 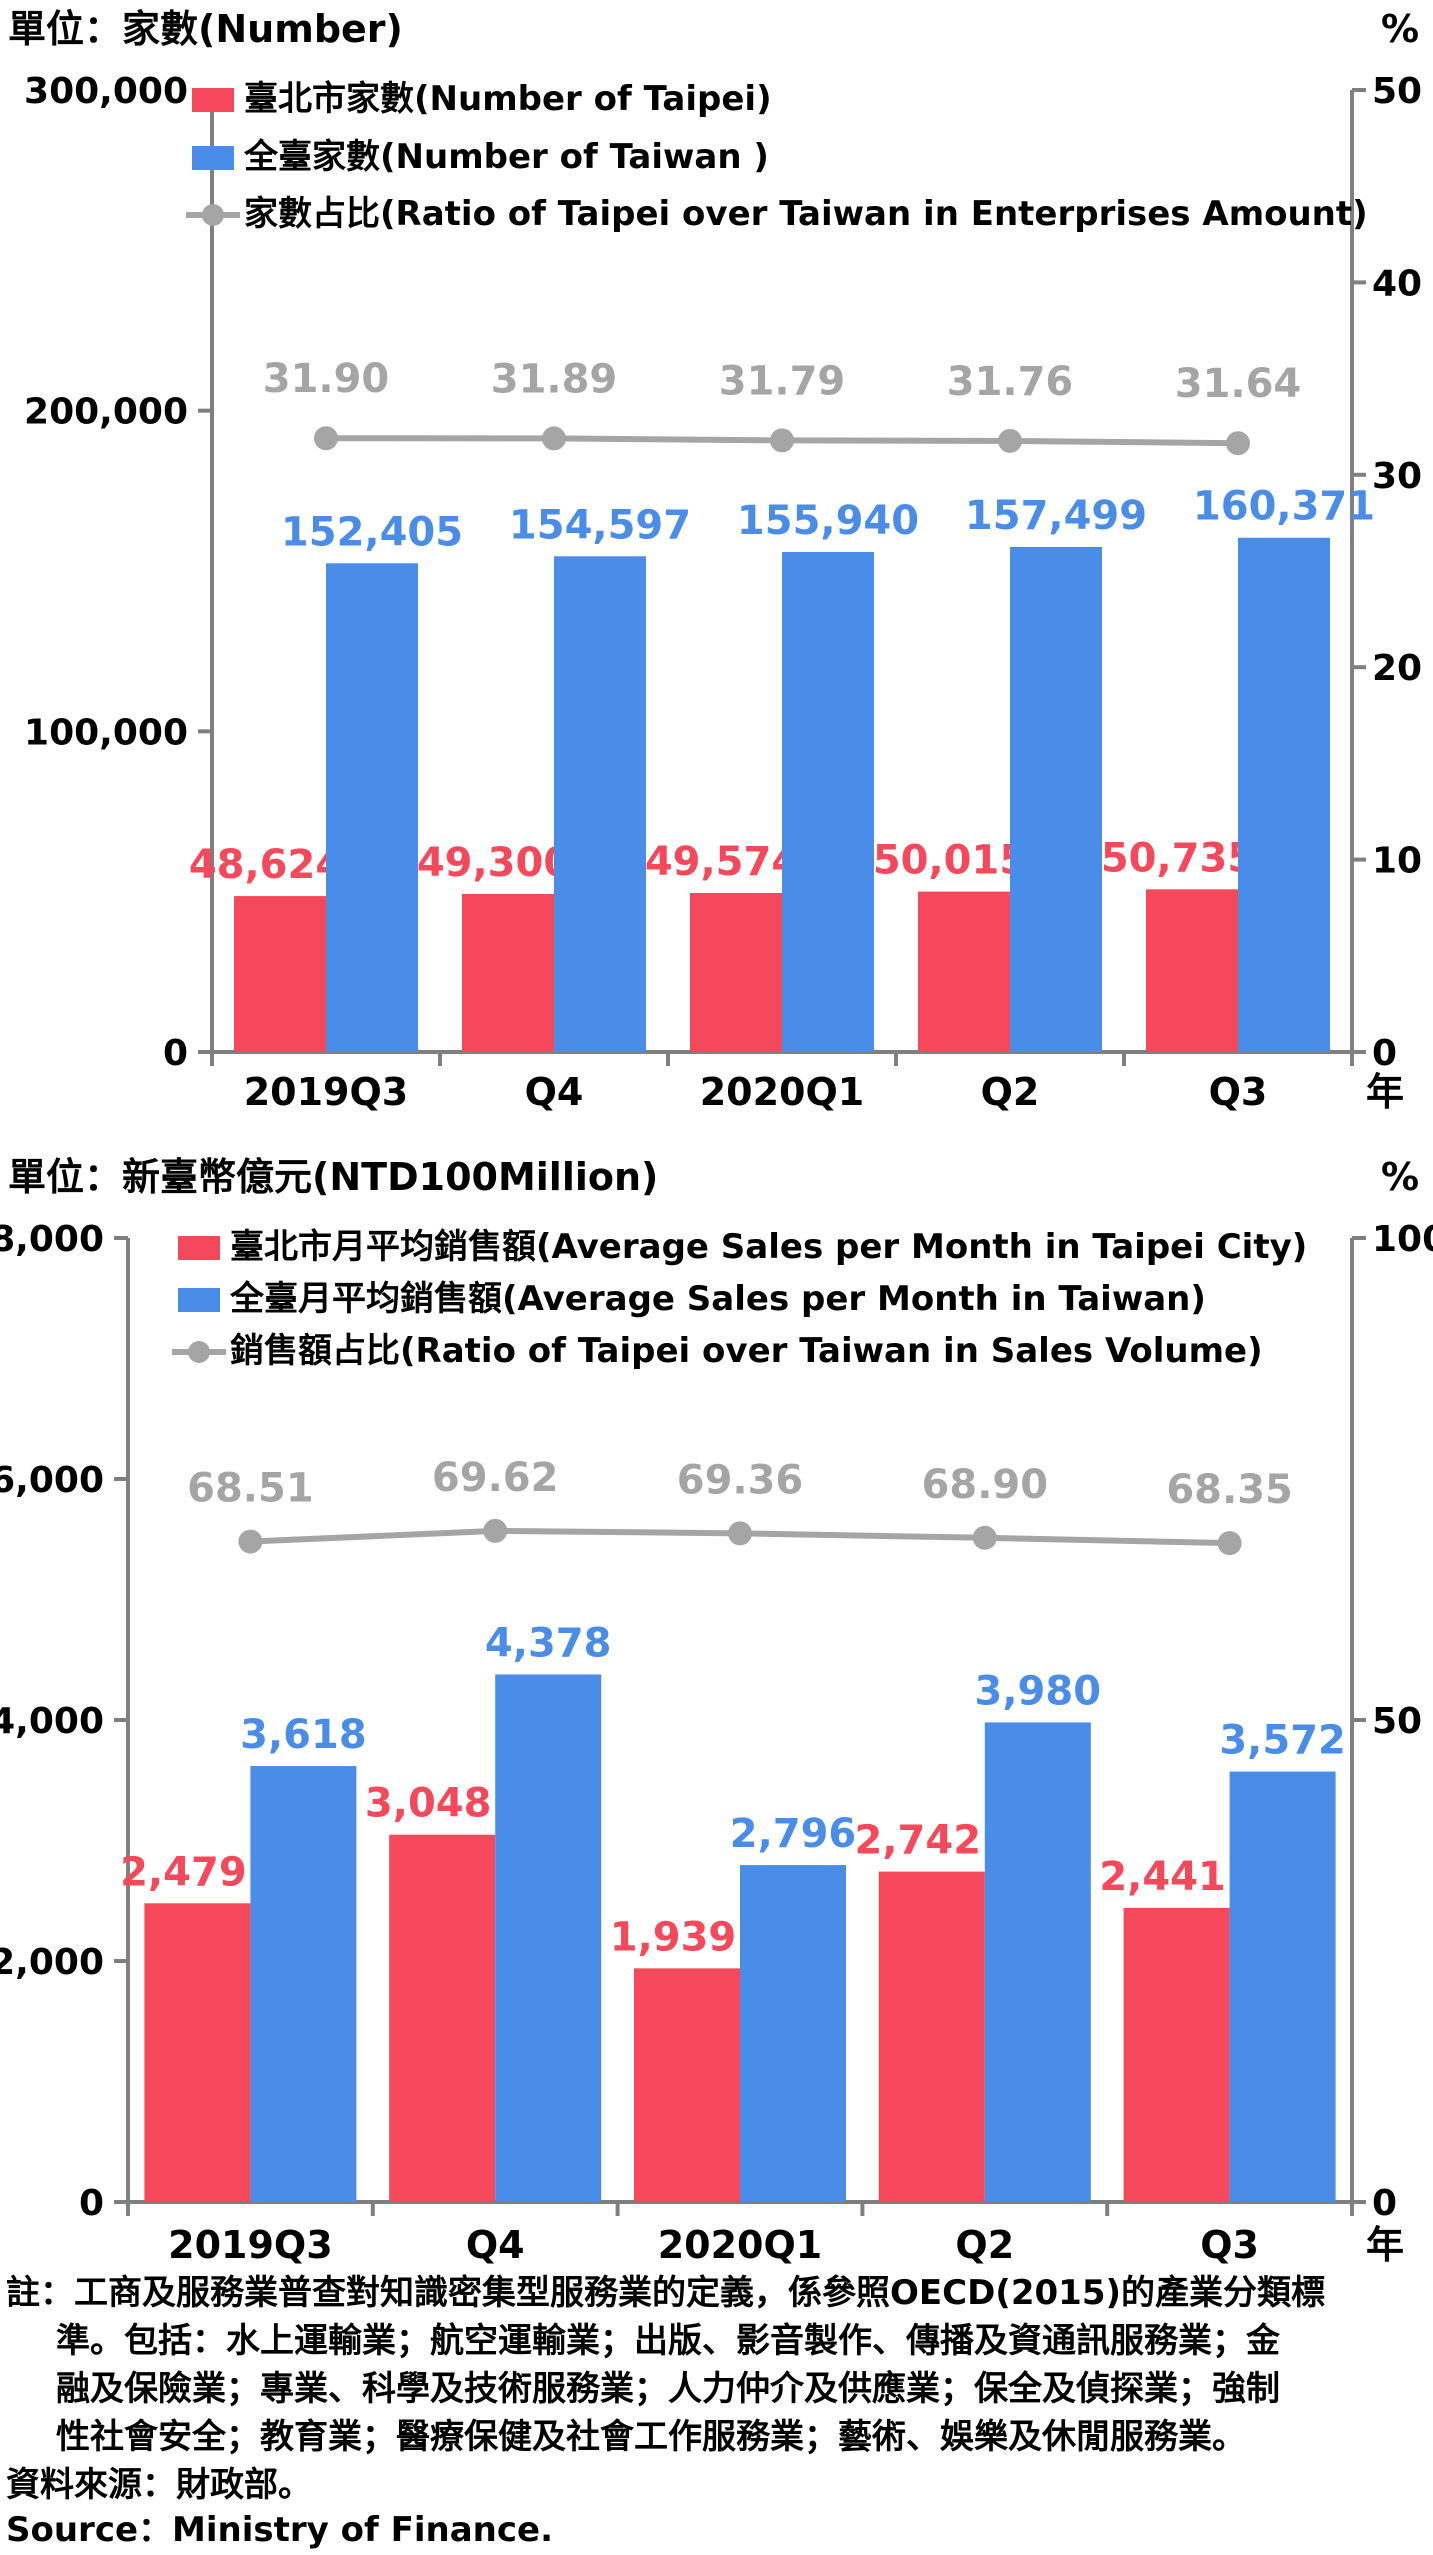 What do you see at coordinates (1010, 382) in the screenshot?
I see `line-value-label: 31.76` at bounding box center [1010, 382].